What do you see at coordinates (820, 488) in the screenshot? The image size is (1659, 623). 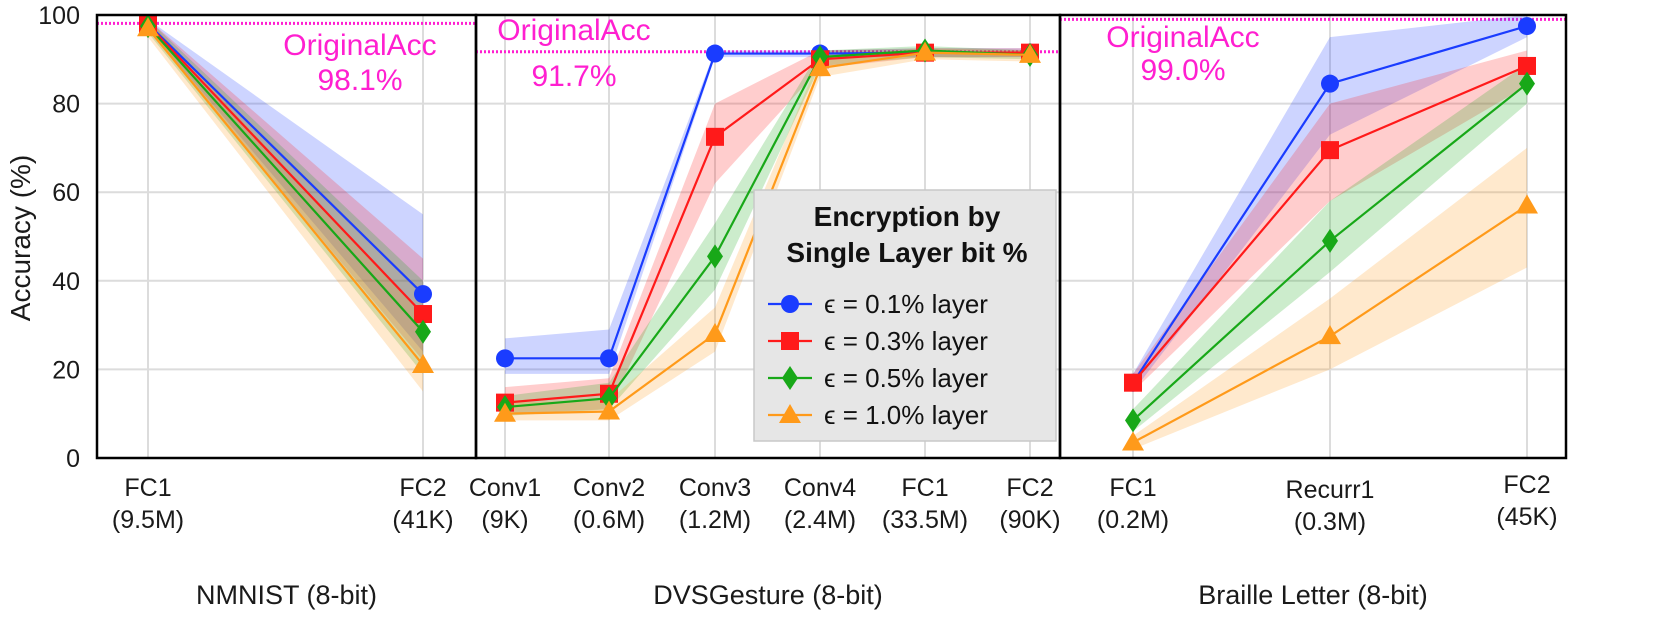 I see `x-tick-label: Conv4` at bounding box center [820, 488].